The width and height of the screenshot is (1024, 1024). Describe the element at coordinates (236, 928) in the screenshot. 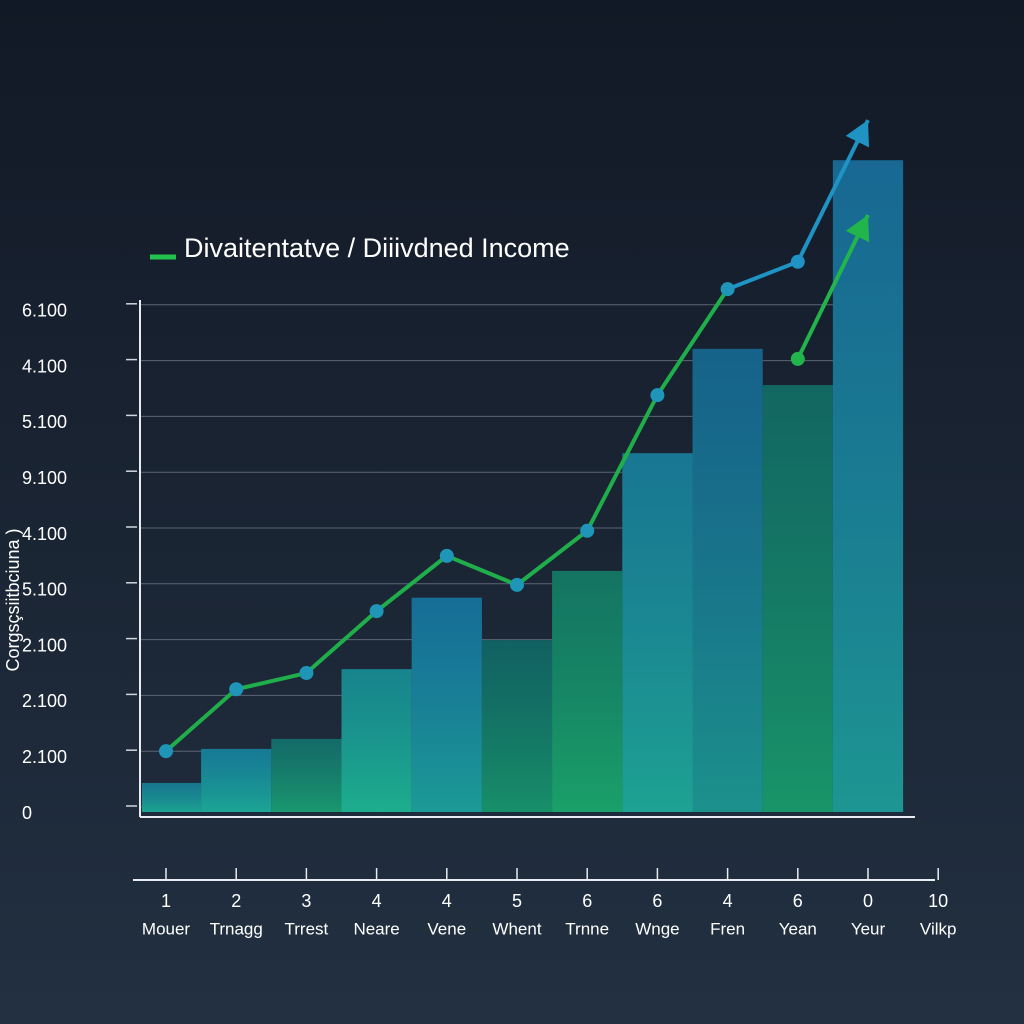

I see `x-tick-label: Trnagg` at that location.